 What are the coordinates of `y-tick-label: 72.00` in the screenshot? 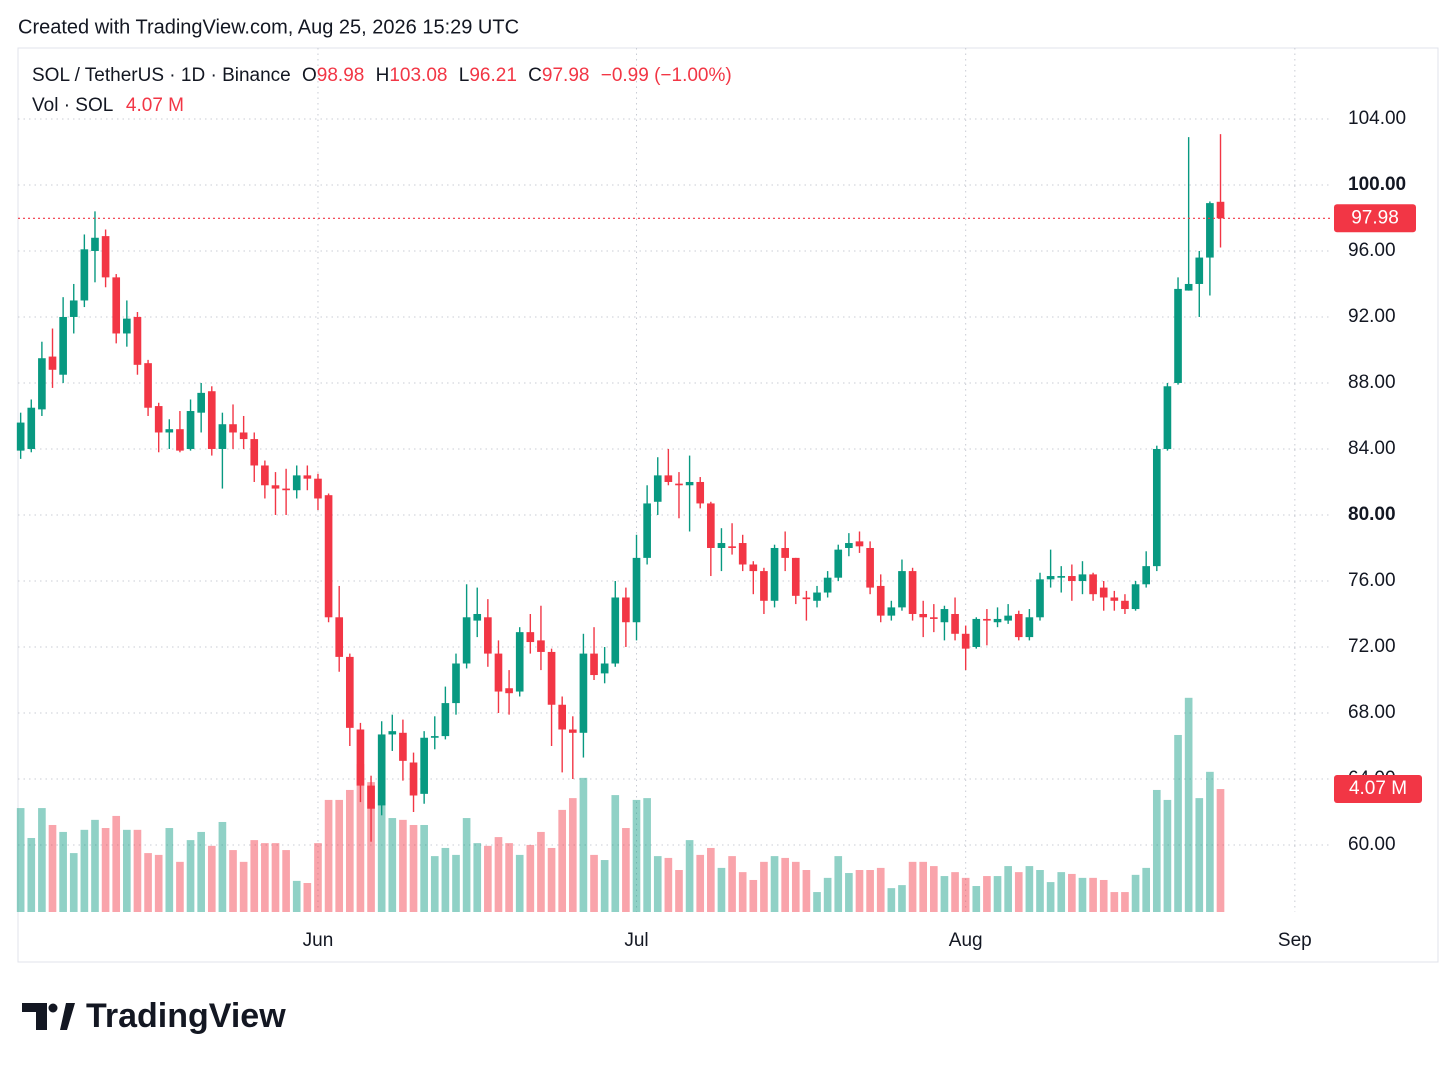 It's located at (1372, 646).